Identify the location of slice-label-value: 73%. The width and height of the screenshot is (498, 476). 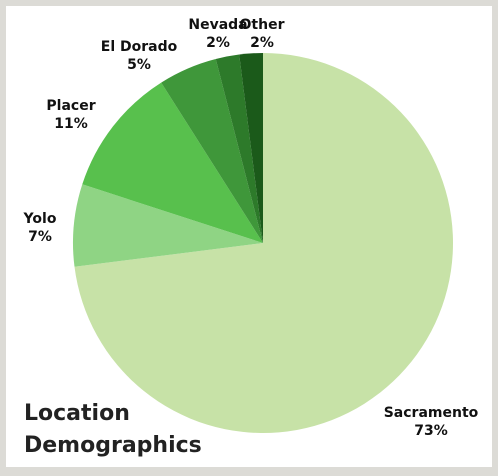
(431, 431).